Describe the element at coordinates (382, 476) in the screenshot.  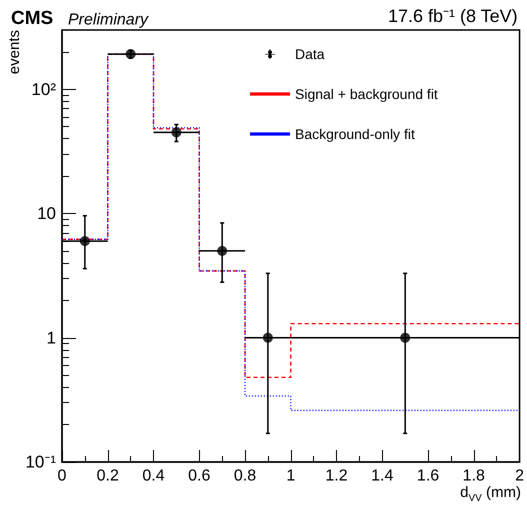
I see `x-tick-label: 1.4` at that location.